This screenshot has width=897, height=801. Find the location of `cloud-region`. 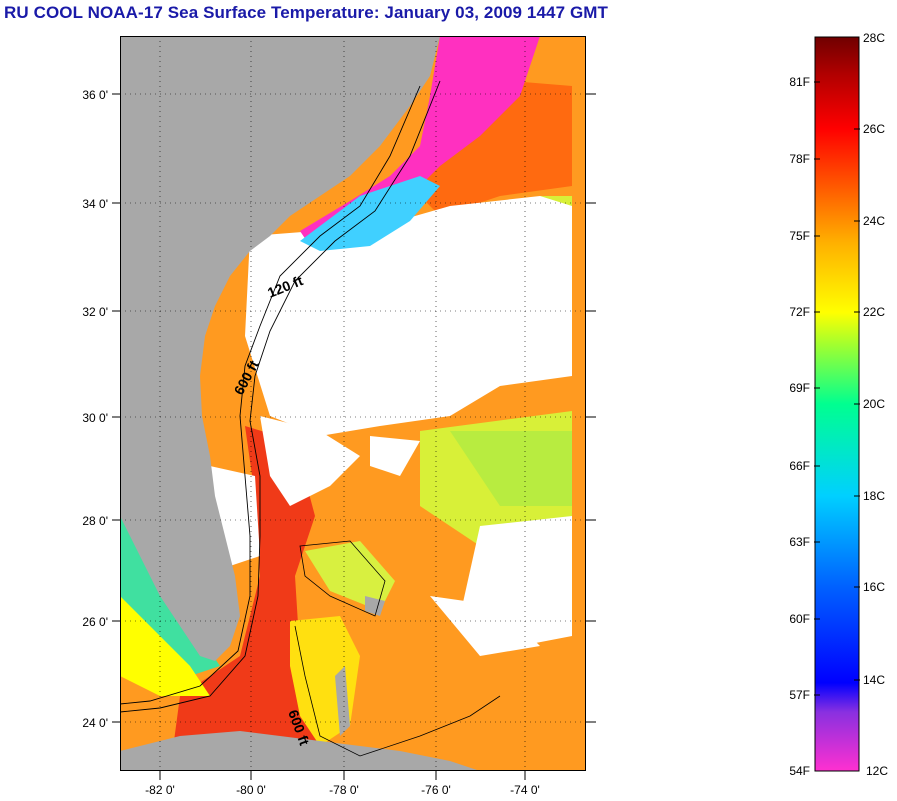

cloud-region is located at coordinates (408, 316).